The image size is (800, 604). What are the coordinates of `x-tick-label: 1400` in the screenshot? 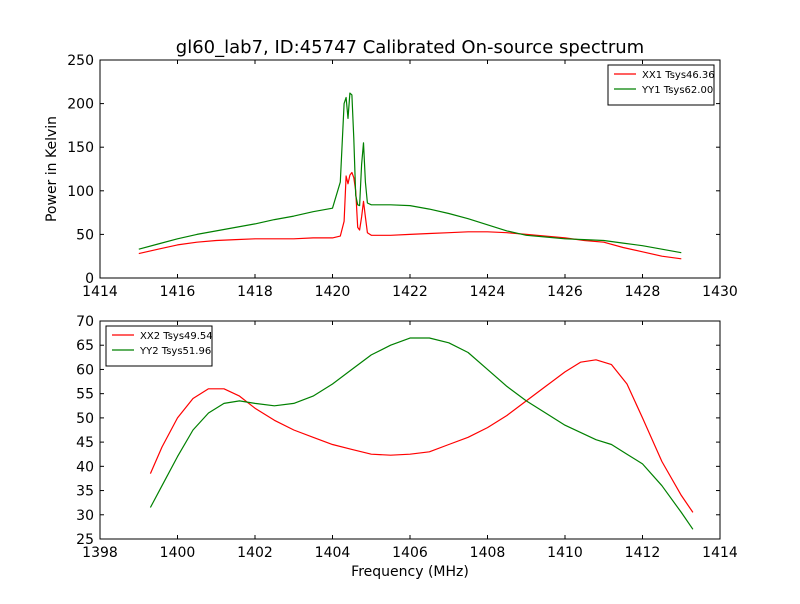 It's located at (178, 553).